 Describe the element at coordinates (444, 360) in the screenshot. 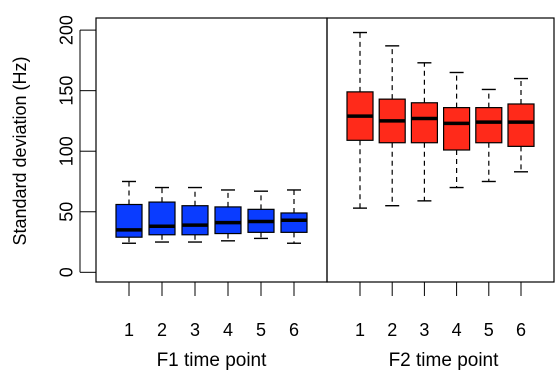

I see `x-axis-label: F2 time point` at that location.